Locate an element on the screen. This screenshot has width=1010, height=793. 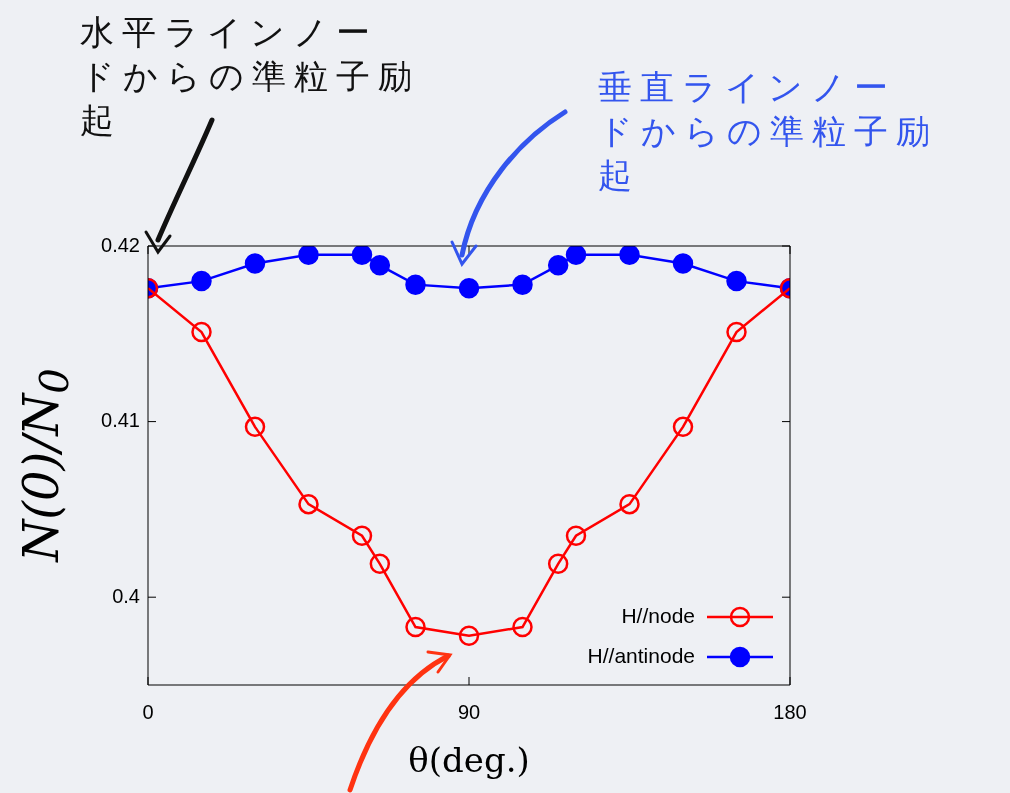
x-tick-label: 0 is located at coordinates (148, 711).